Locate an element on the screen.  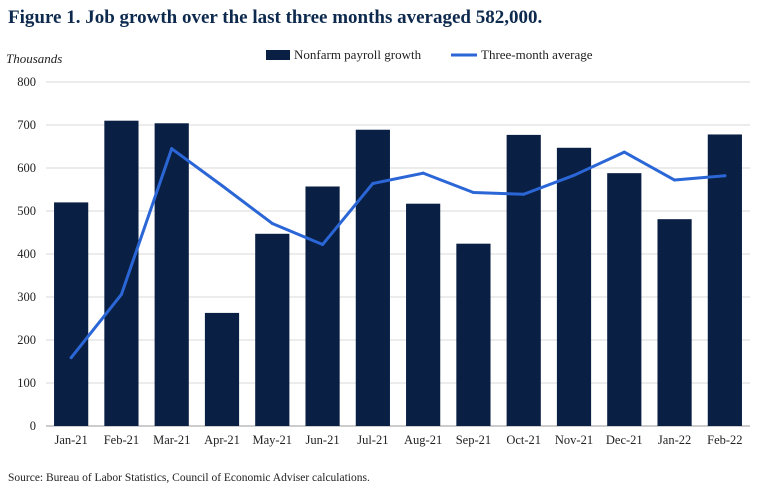
x-tick-label: Oct-21 is located at coordinates (523, 440).